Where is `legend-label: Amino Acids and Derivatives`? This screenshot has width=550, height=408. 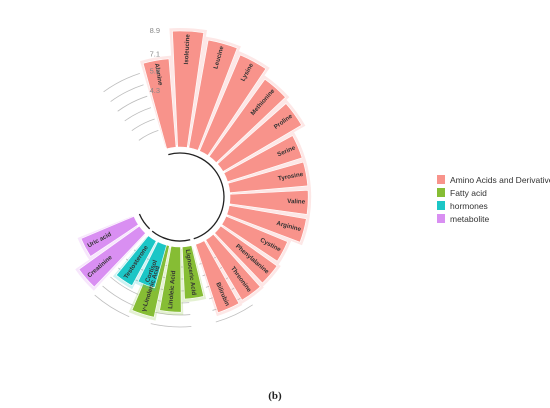 legend-label: Amino Acids and Derivatives is located at coordinates (500, 179).